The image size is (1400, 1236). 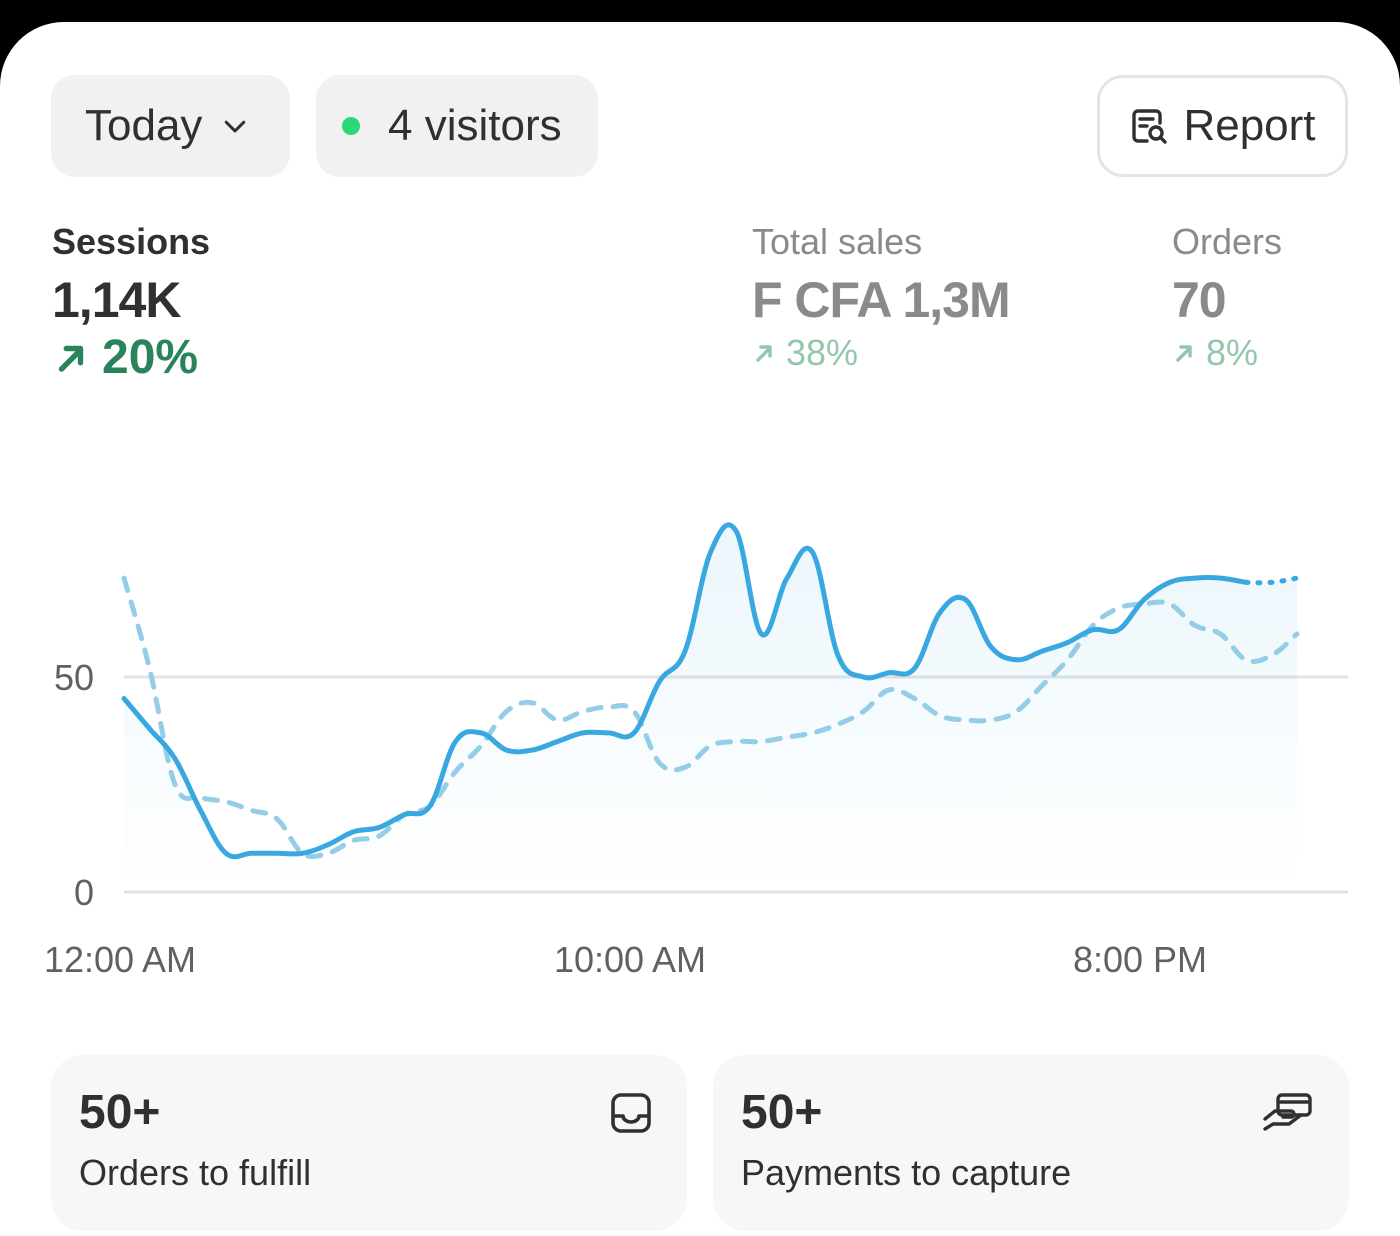 I want to click on live-visitors-button: 4 visitors, so click(x=457, y=126).